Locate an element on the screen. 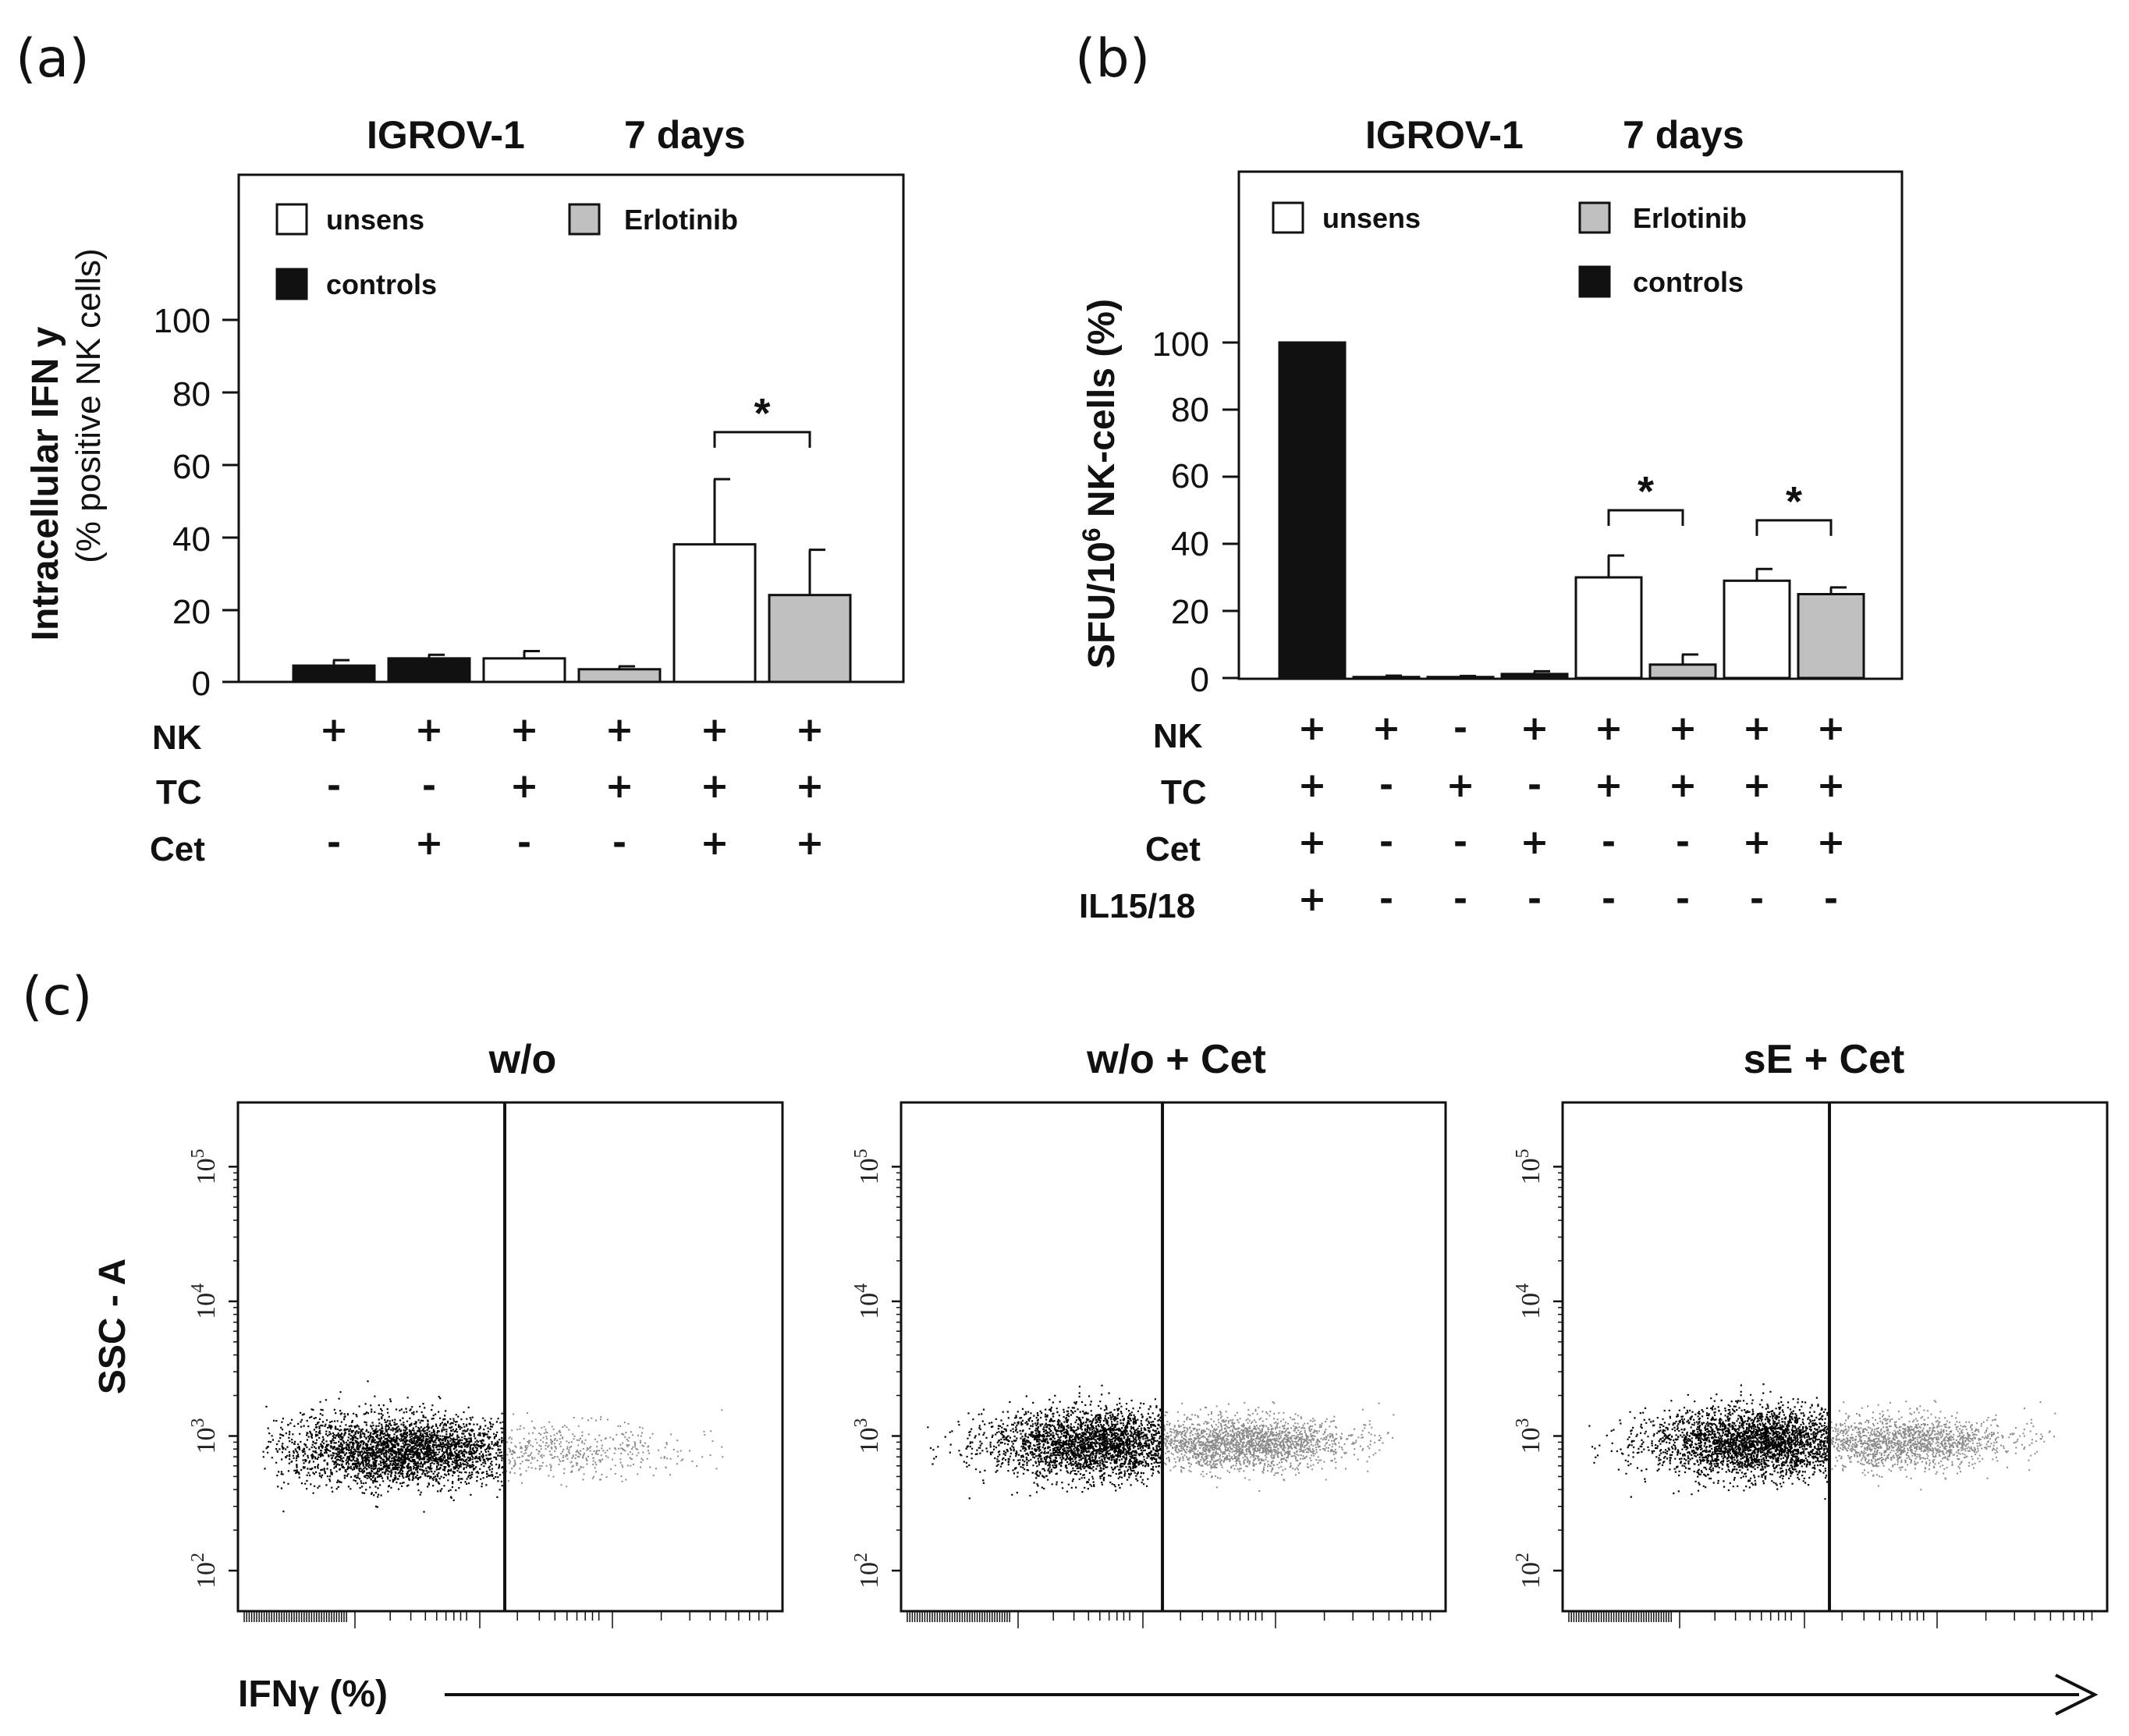  flow-plot-2-ytick-2: 10⁴ is located at coordinates (868, 1301).